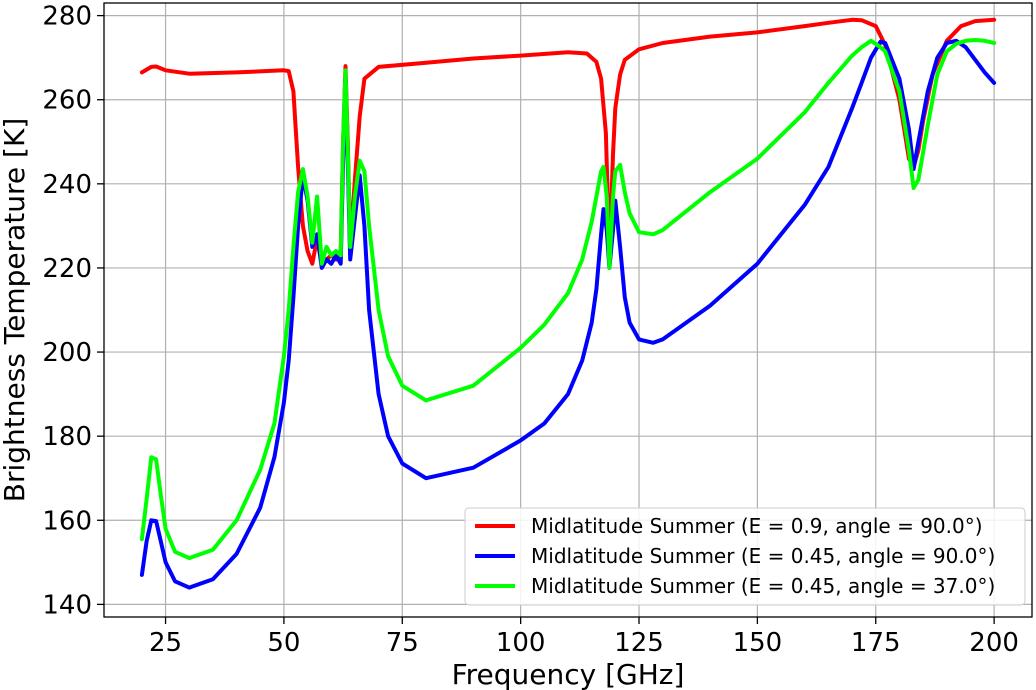 This screenshot has height=690, width=1036. I want to click on y-tick-label: 200, so click(67, 353).